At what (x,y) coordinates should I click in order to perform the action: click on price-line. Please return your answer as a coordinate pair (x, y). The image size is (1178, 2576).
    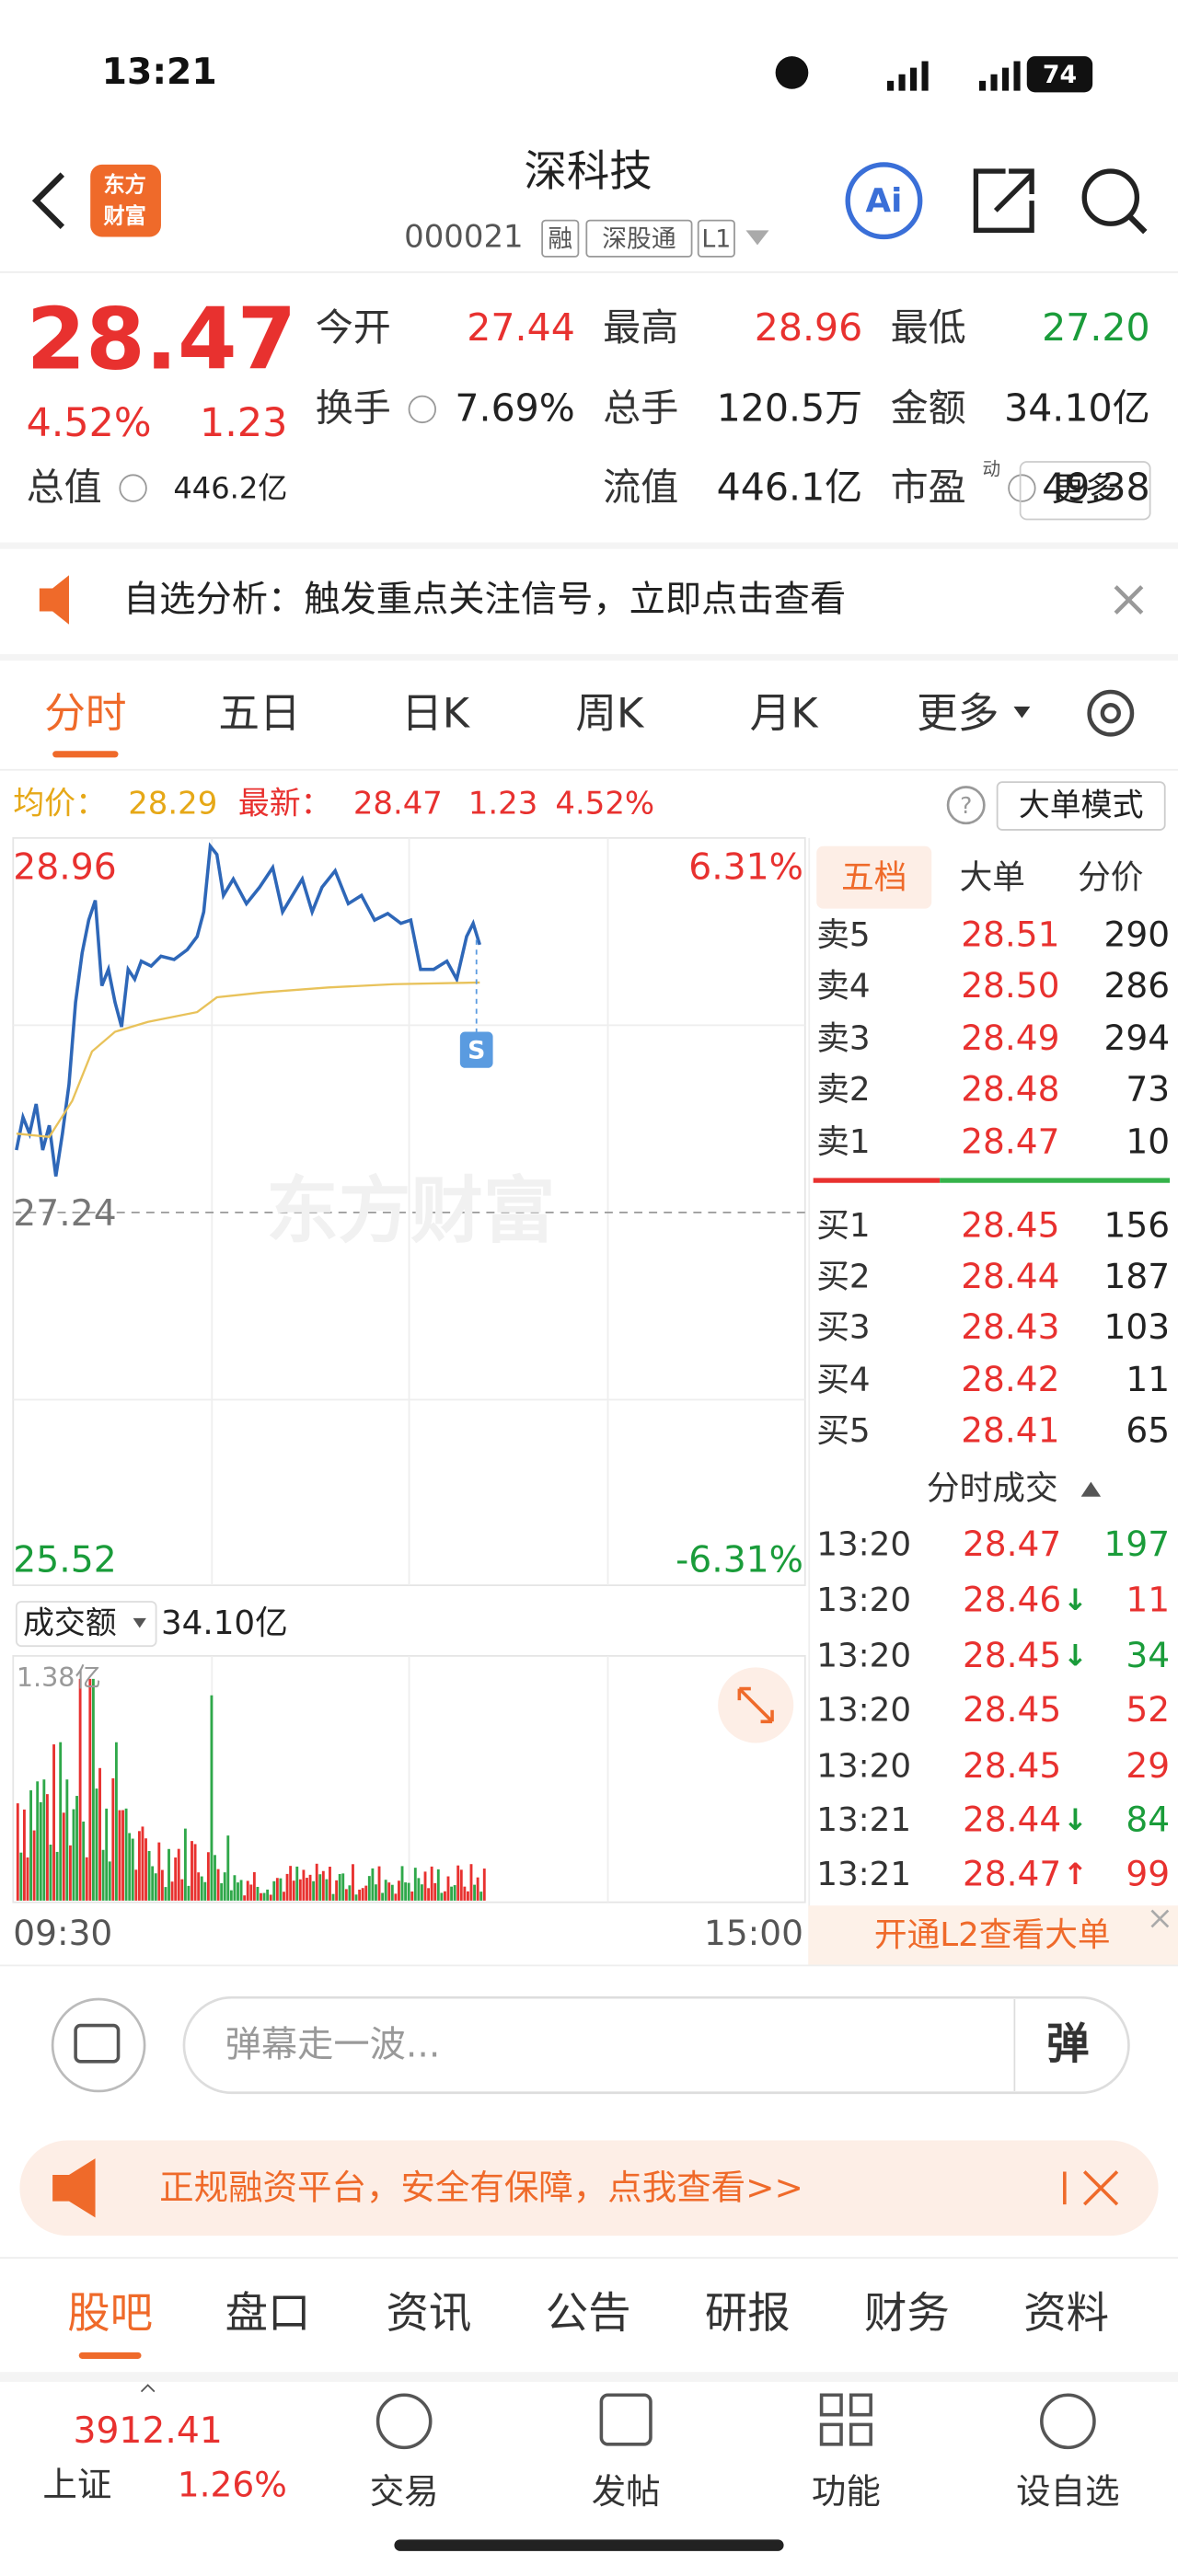
    Looking at the image, I should click on (248, 1009).